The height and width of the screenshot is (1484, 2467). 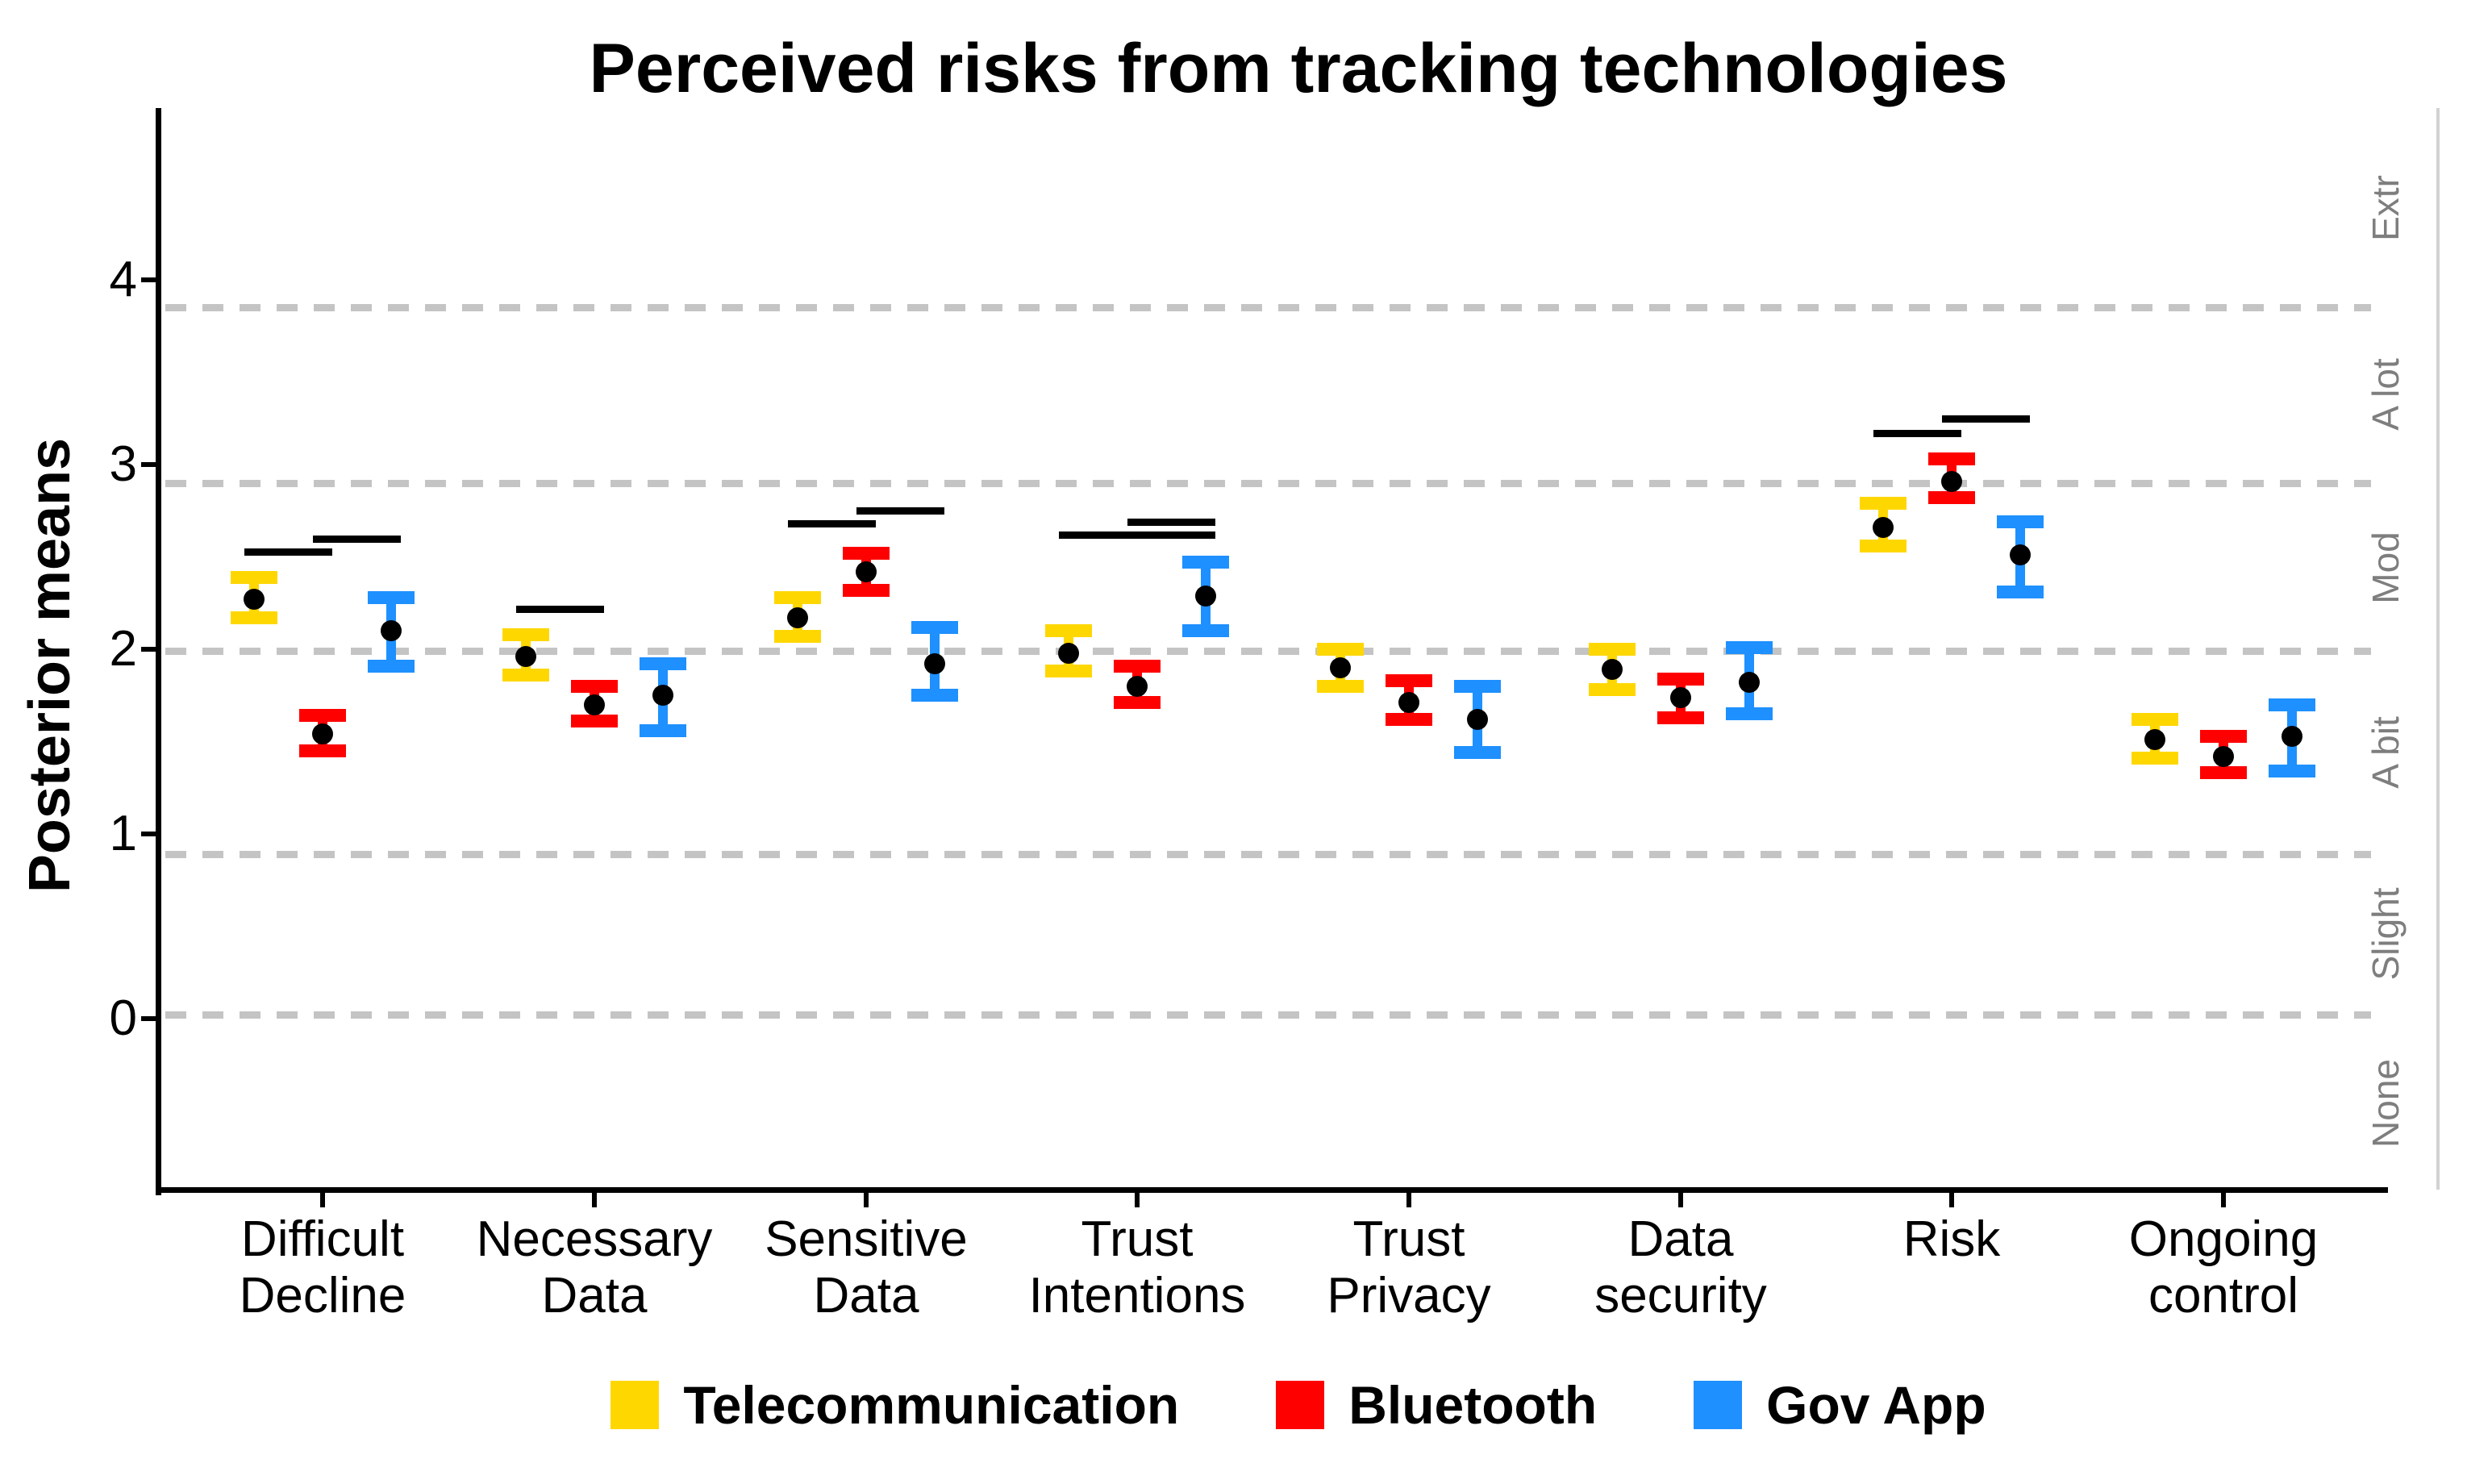 I want to click on x-category-label: Trust Intentions, so click(x=1137, y=1267).